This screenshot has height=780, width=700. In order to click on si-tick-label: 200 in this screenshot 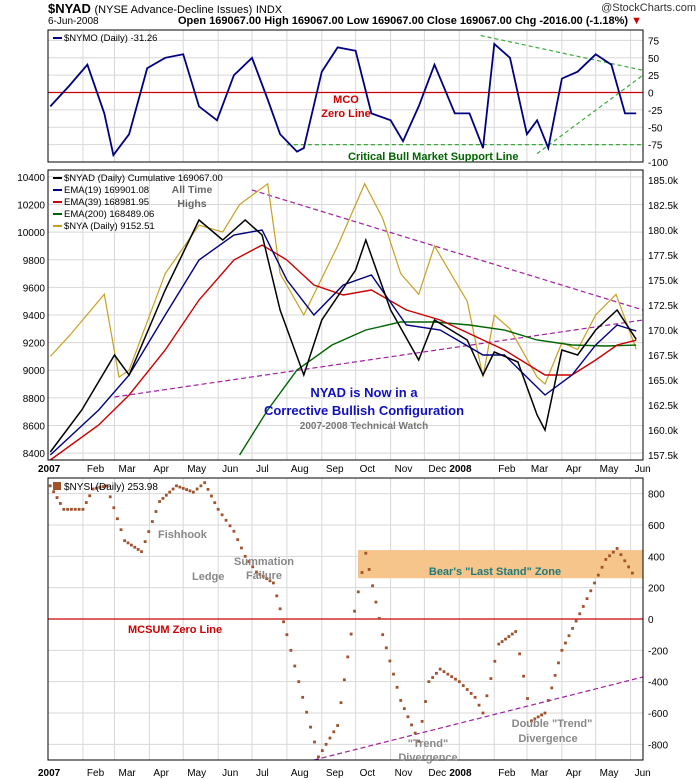, I will do `click(656, 589)`.